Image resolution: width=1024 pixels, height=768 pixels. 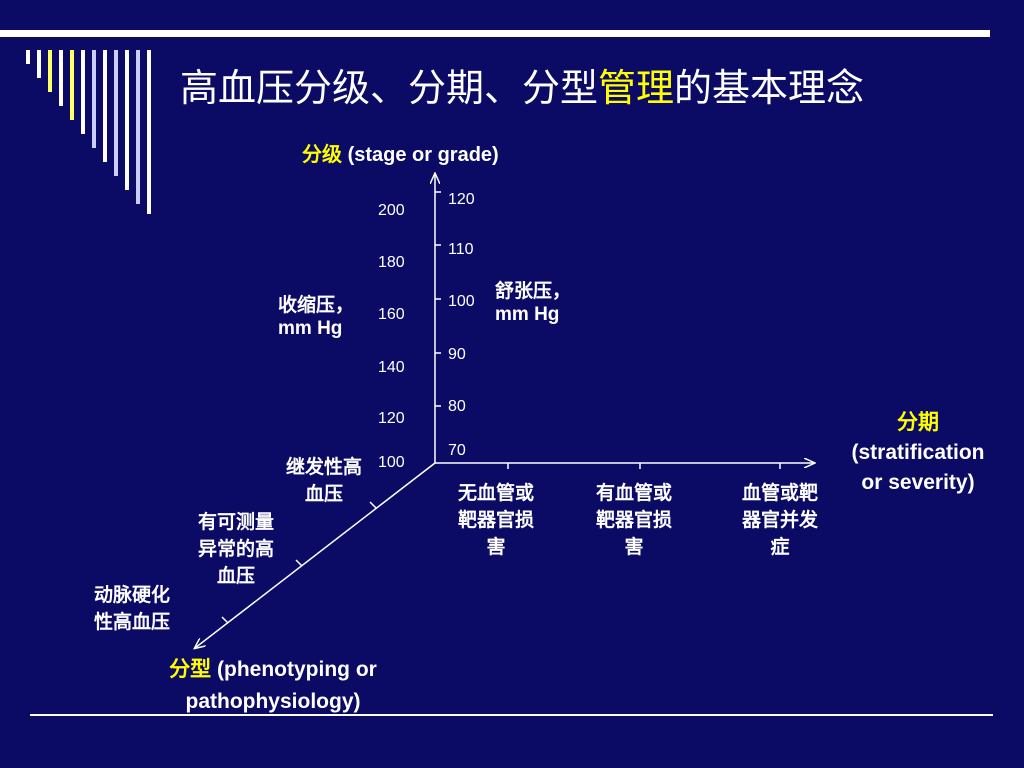 I want to click on systolic-tick: 120, so click(x=391, y=418).